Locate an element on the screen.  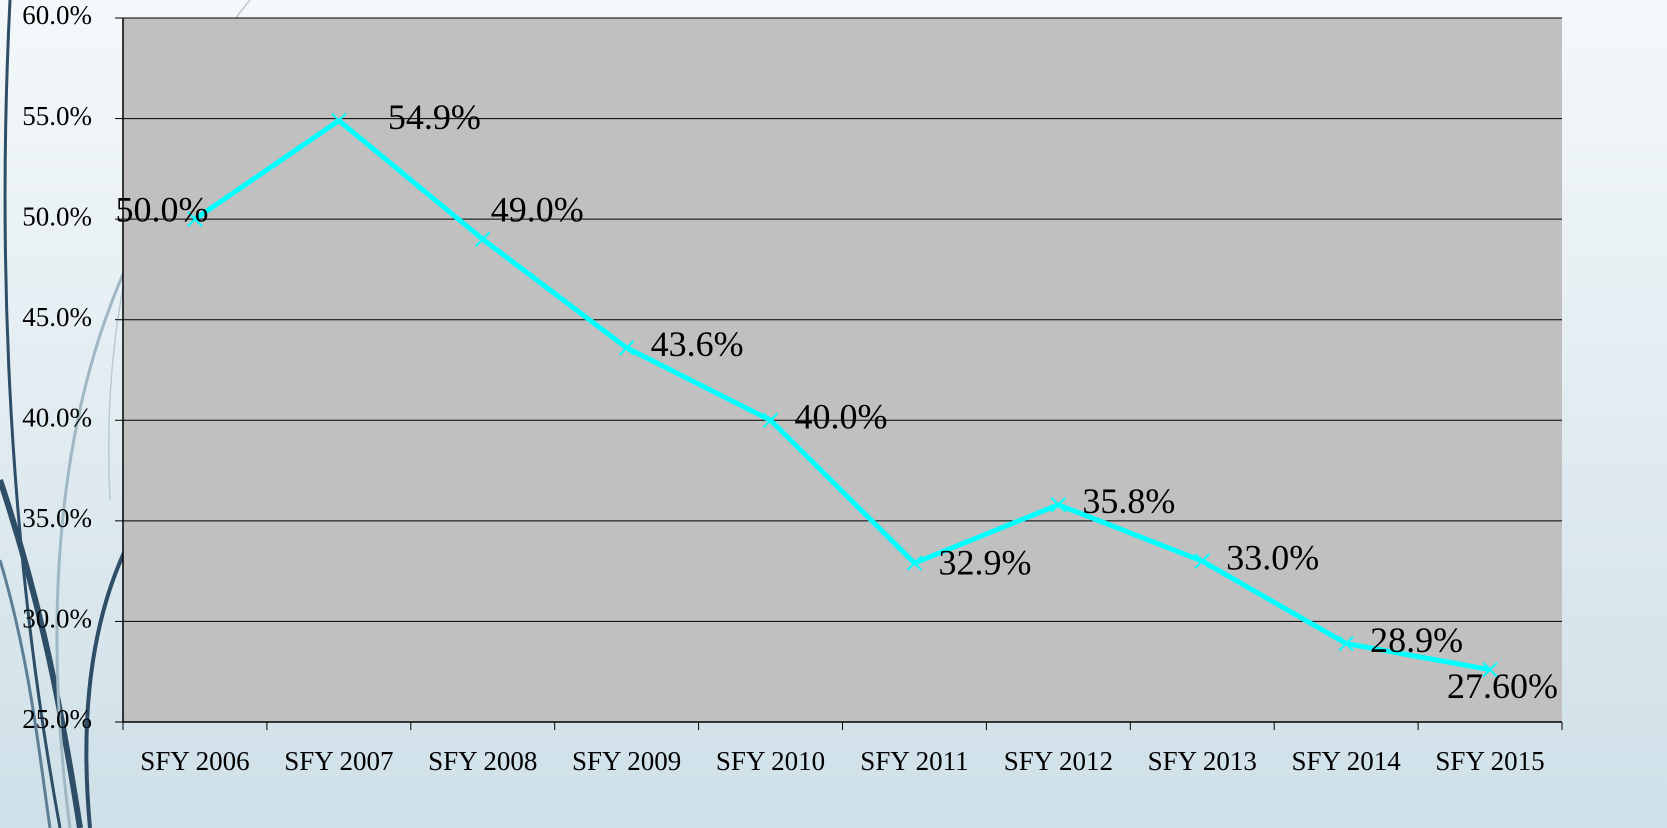
x-tick-label: SFY 2007 is located at coordinates (338, 761).